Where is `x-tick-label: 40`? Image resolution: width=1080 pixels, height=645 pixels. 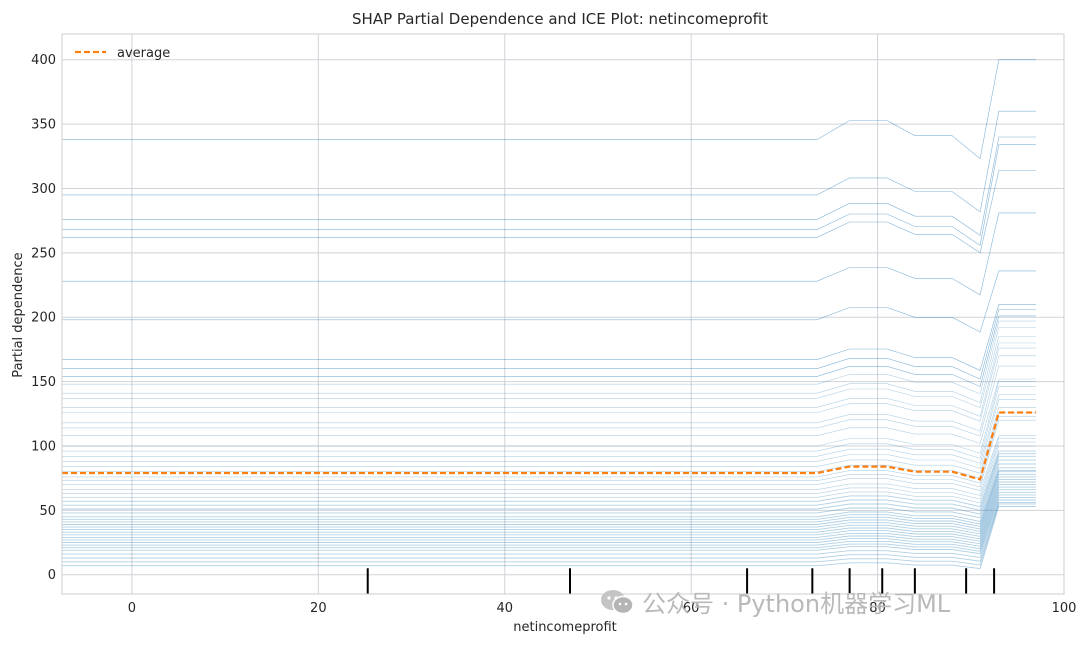 x-tick-label: 40 is located at coordinates (504, 608).